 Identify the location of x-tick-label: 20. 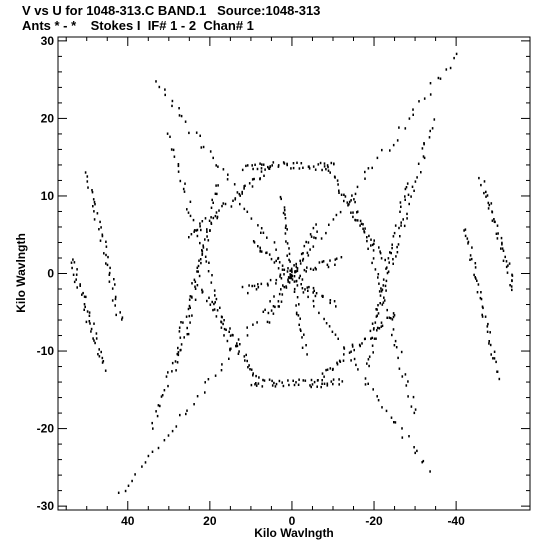
(210, 521).